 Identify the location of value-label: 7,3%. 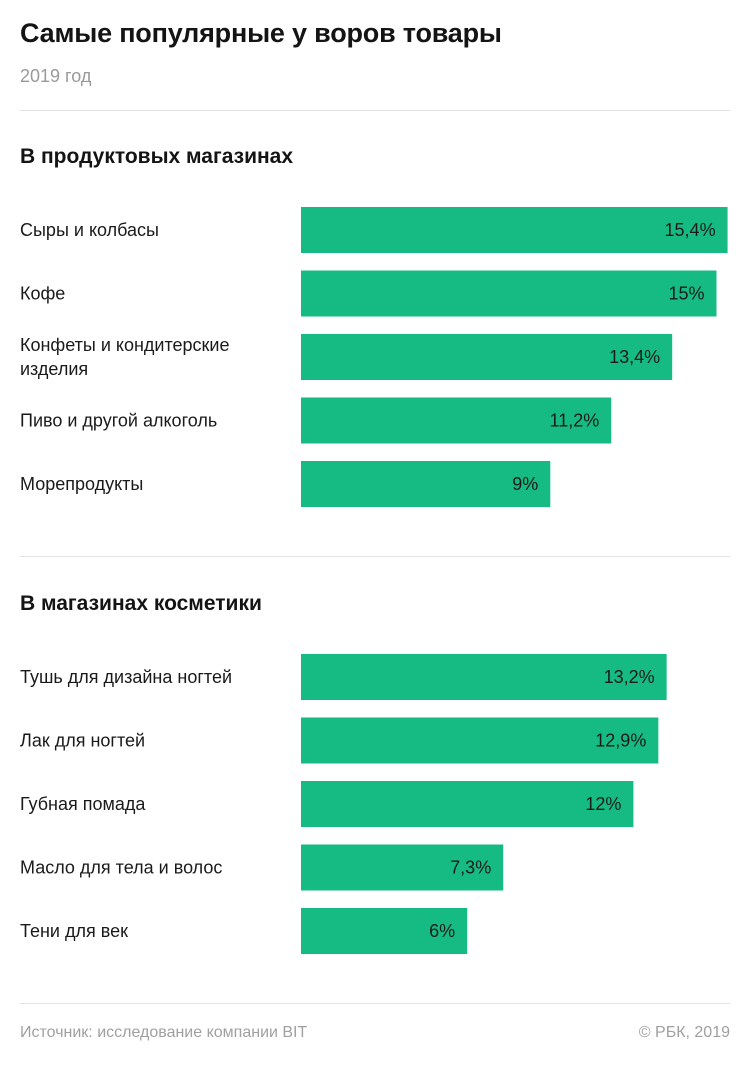
(470, 868).